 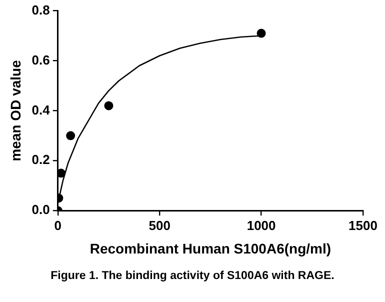 What do you see at coordinates (193, 276) in the screenshot?
I see `caption: Figure 1. The binding activity of S100A6 with RAGE.` at bounding box center [193, 276].